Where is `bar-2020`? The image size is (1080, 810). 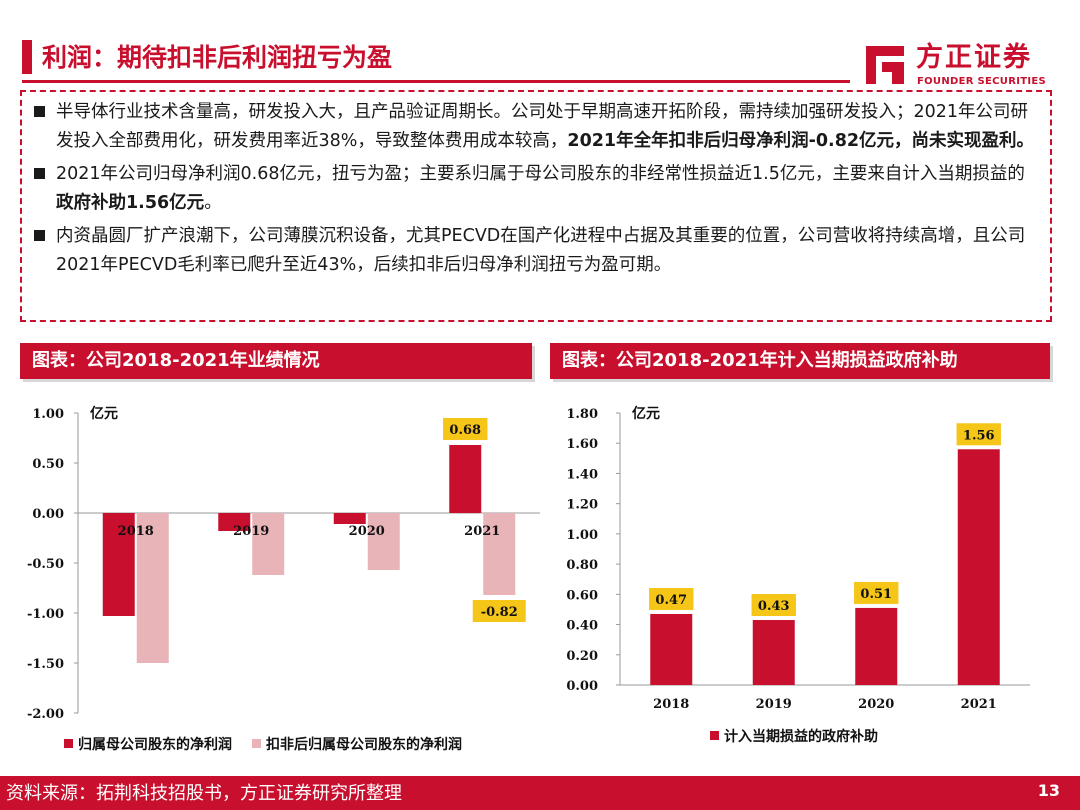 bar-2020 is located at coordinates (876, 646).